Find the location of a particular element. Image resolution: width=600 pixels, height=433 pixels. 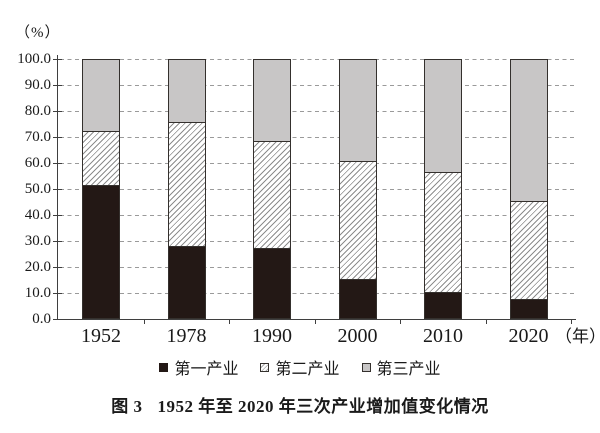

y-tick-label: 30.0 is located at coordinates (37, 241).